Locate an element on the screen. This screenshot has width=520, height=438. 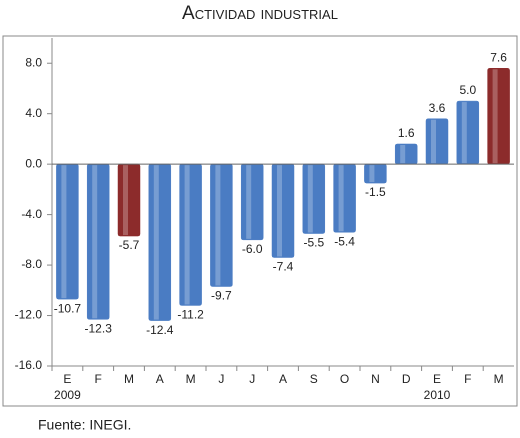
x-tick-label: O is located at coordinates (344, 379).